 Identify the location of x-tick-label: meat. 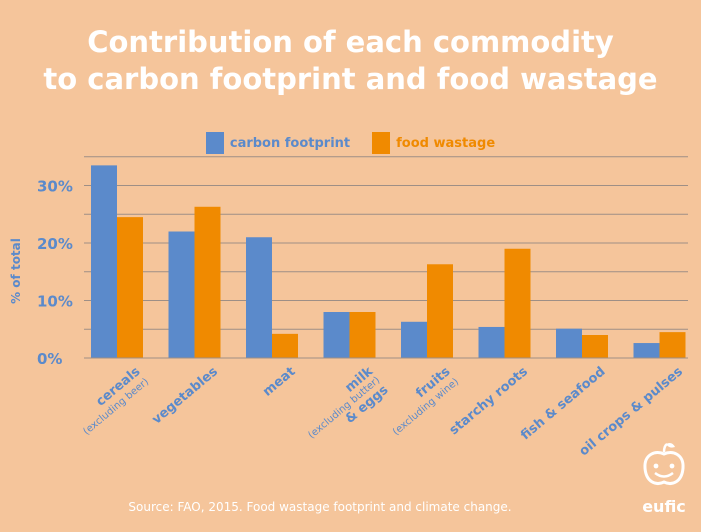
(279, 382).